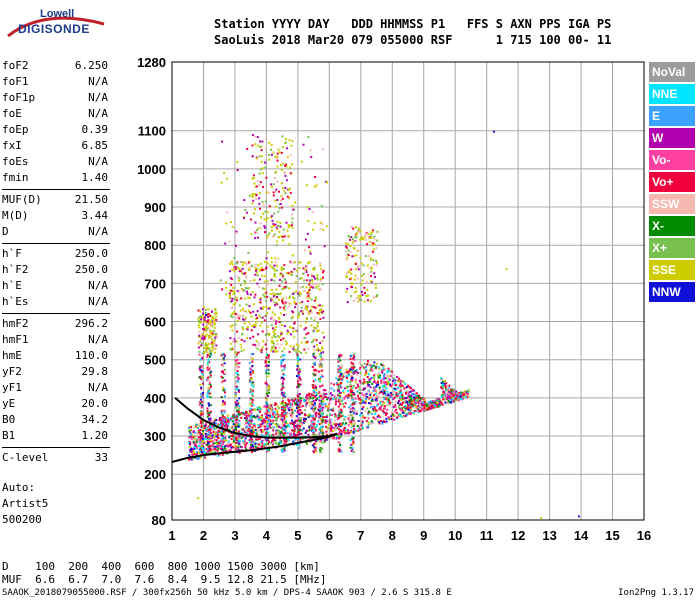 The image size is (700, 600). Describe the element at coordinates (55, 232) in the screenshot. I see `param-row: D N/A` at that location.